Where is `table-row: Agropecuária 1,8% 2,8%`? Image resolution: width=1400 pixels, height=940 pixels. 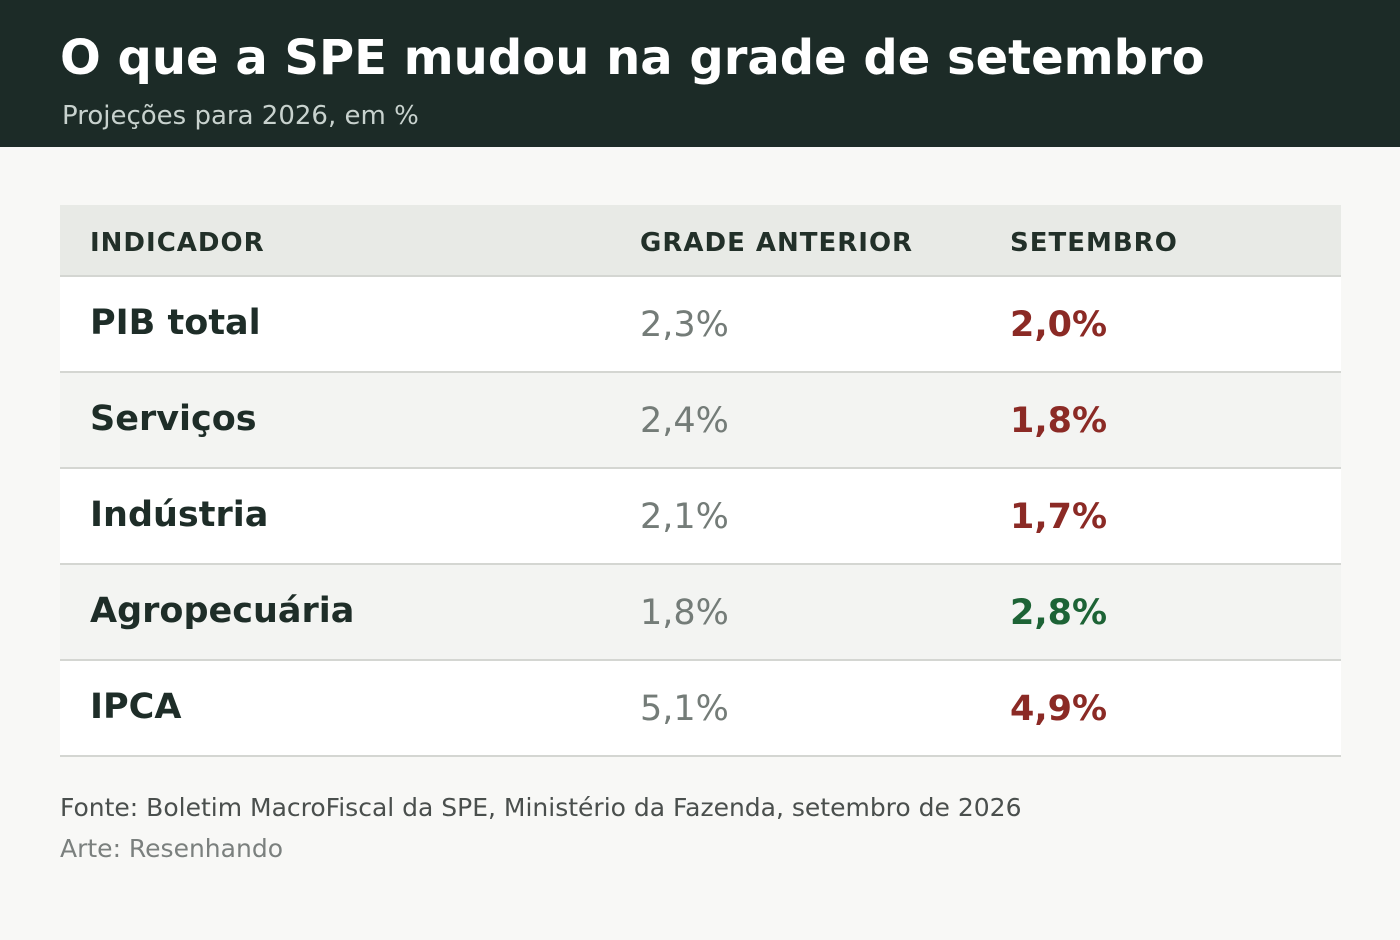
table-row: Agropecuária 1,8% 2,8% is located at coordinates (700, 613).